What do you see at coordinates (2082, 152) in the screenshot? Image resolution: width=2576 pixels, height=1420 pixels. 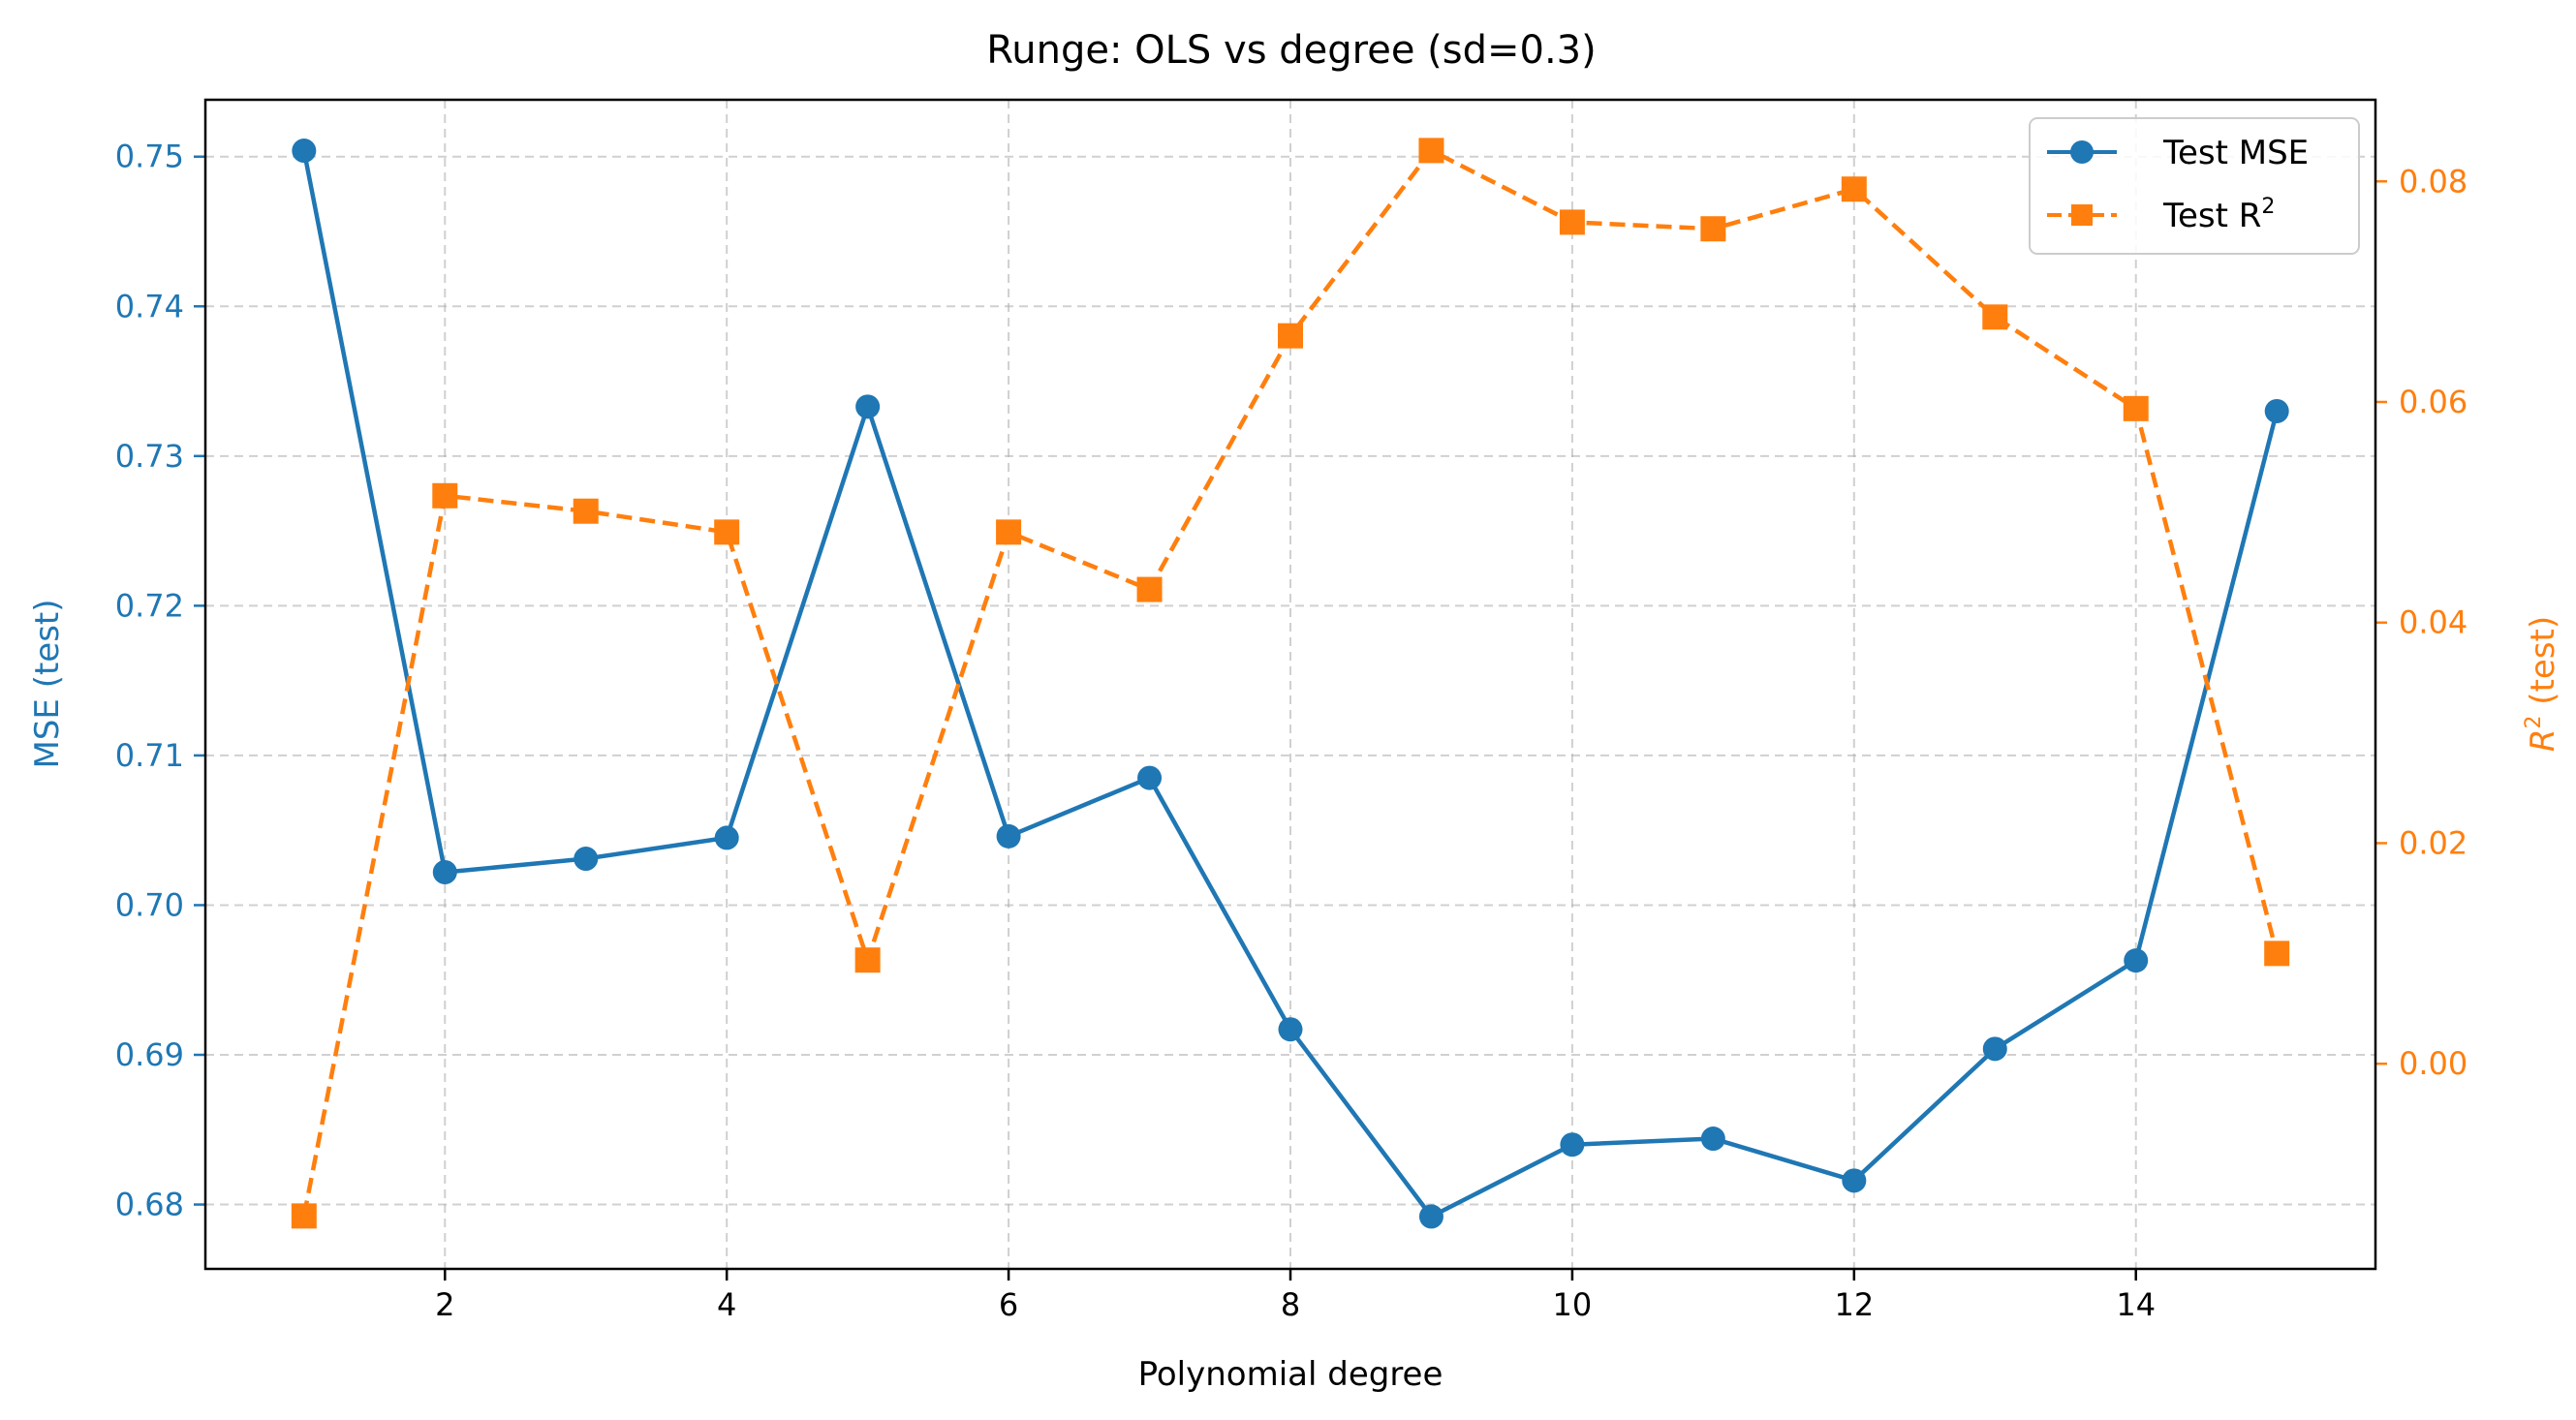 I see `legend-marker-test-mse` at bounding box center [2082, 152].